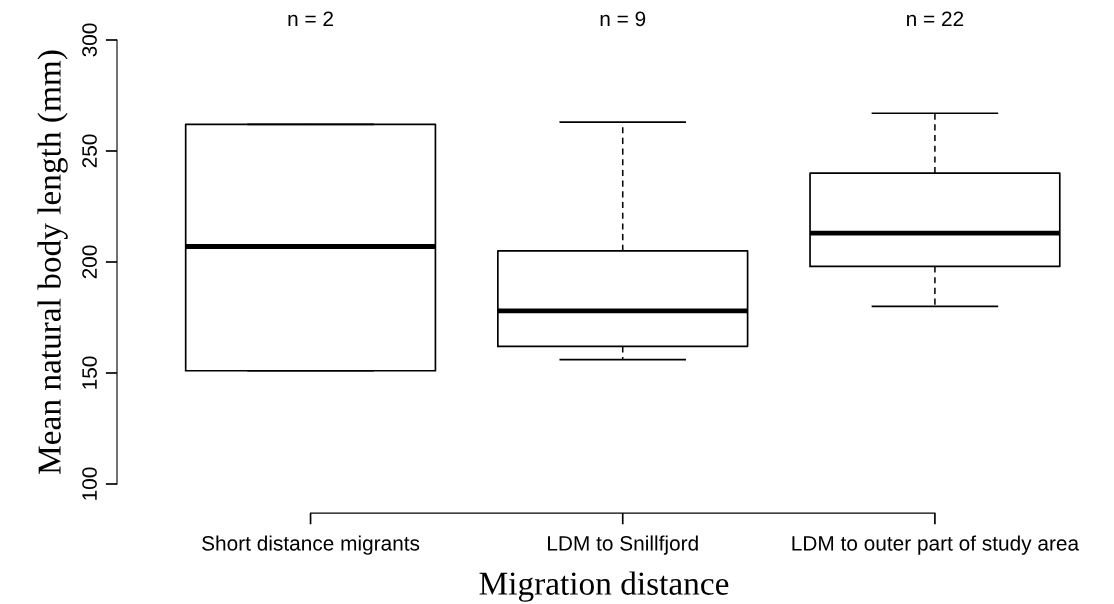 This screenshot has height=604, width=1114. Describe the element at coordinates (311, 545) in the screenshot. I see `x-tick-label: Short distance migrants` at that location.